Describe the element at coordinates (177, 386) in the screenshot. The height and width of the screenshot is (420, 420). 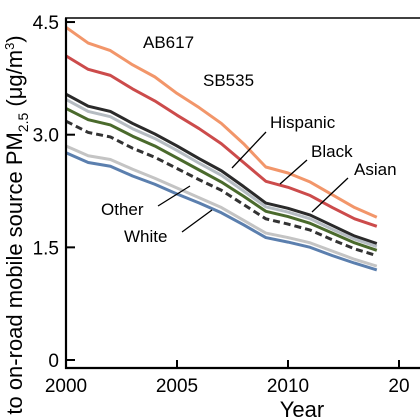
I see `x-tick-label: 2005` at that location.